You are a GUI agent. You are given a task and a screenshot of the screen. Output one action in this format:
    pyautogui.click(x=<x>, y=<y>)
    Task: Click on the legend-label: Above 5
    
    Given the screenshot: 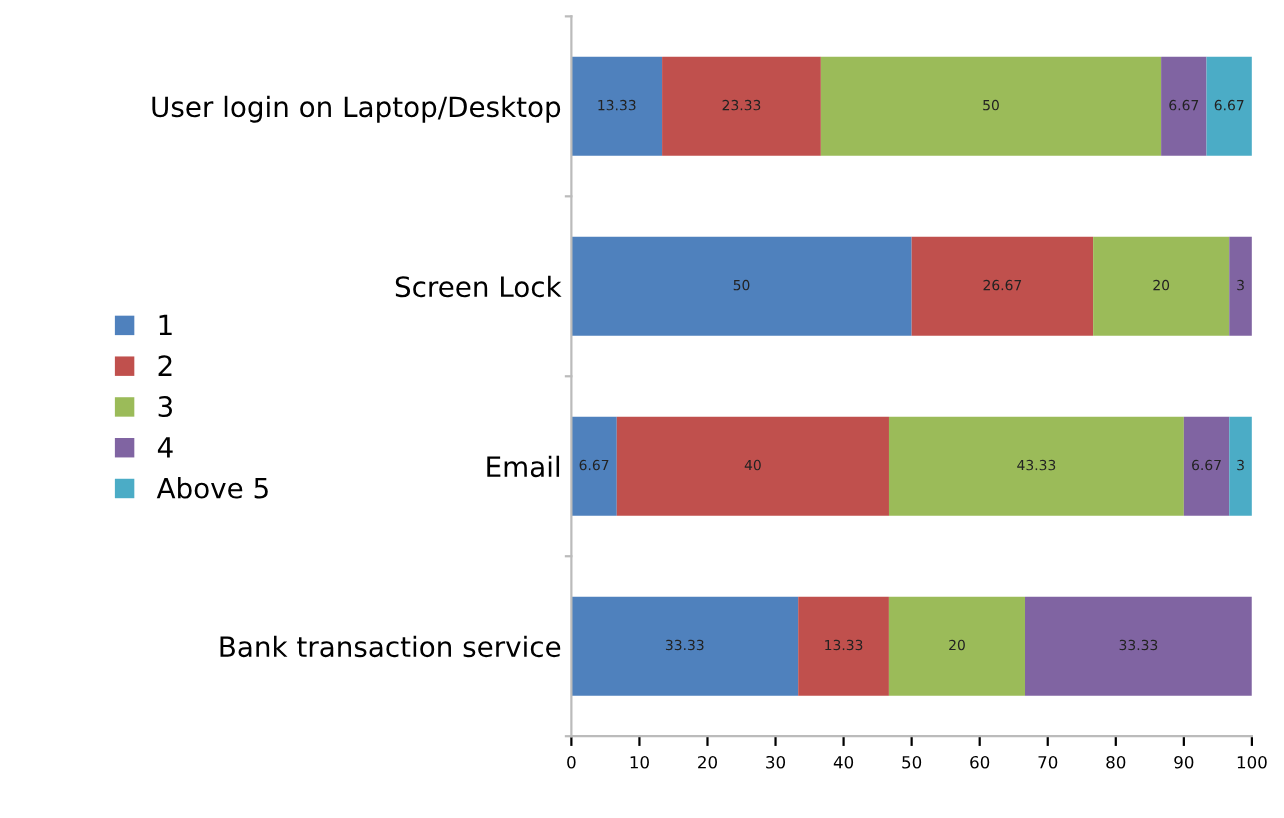 What is the action you would take?
    pyautogui.click(x=212, y=488)
    